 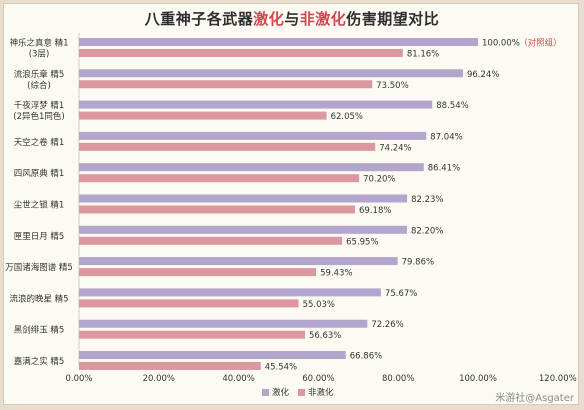 I want to click on data-label: 79.86%, so click(x=418, y=263).